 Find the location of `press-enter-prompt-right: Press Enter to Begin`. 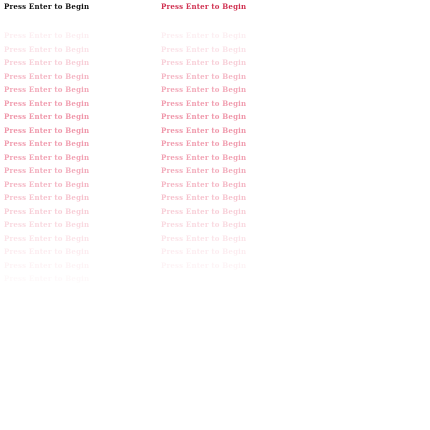

press-enter-prompt-right: Press Enter to Begin is located at coordinates (204, 6).